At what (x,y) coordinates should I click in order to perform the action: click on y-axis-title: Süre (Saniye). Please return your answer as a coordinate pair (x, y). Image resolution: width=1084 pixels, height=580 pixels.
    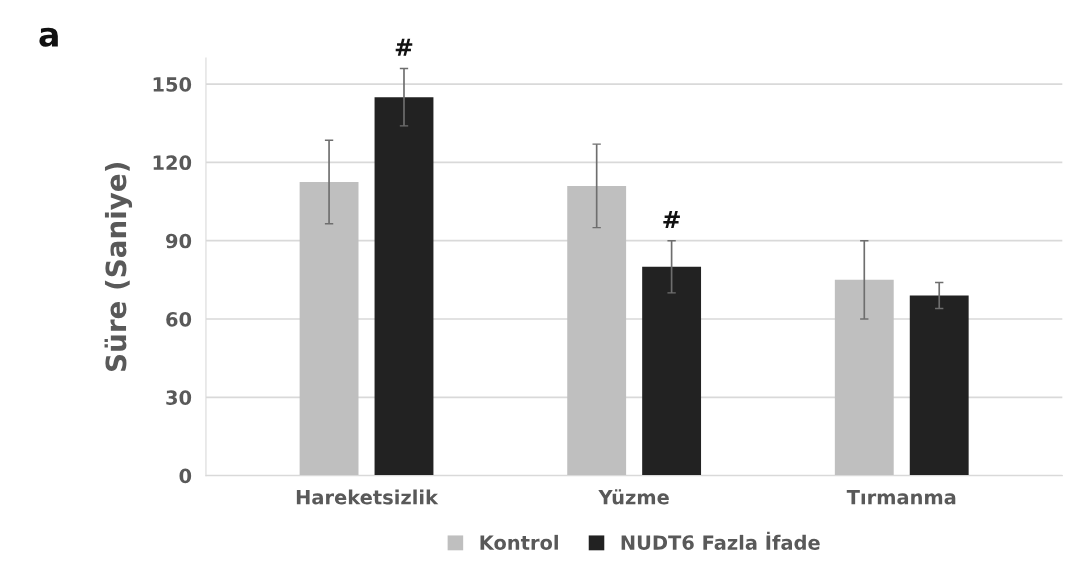
    Looking at the image, I should click on (118, 267).